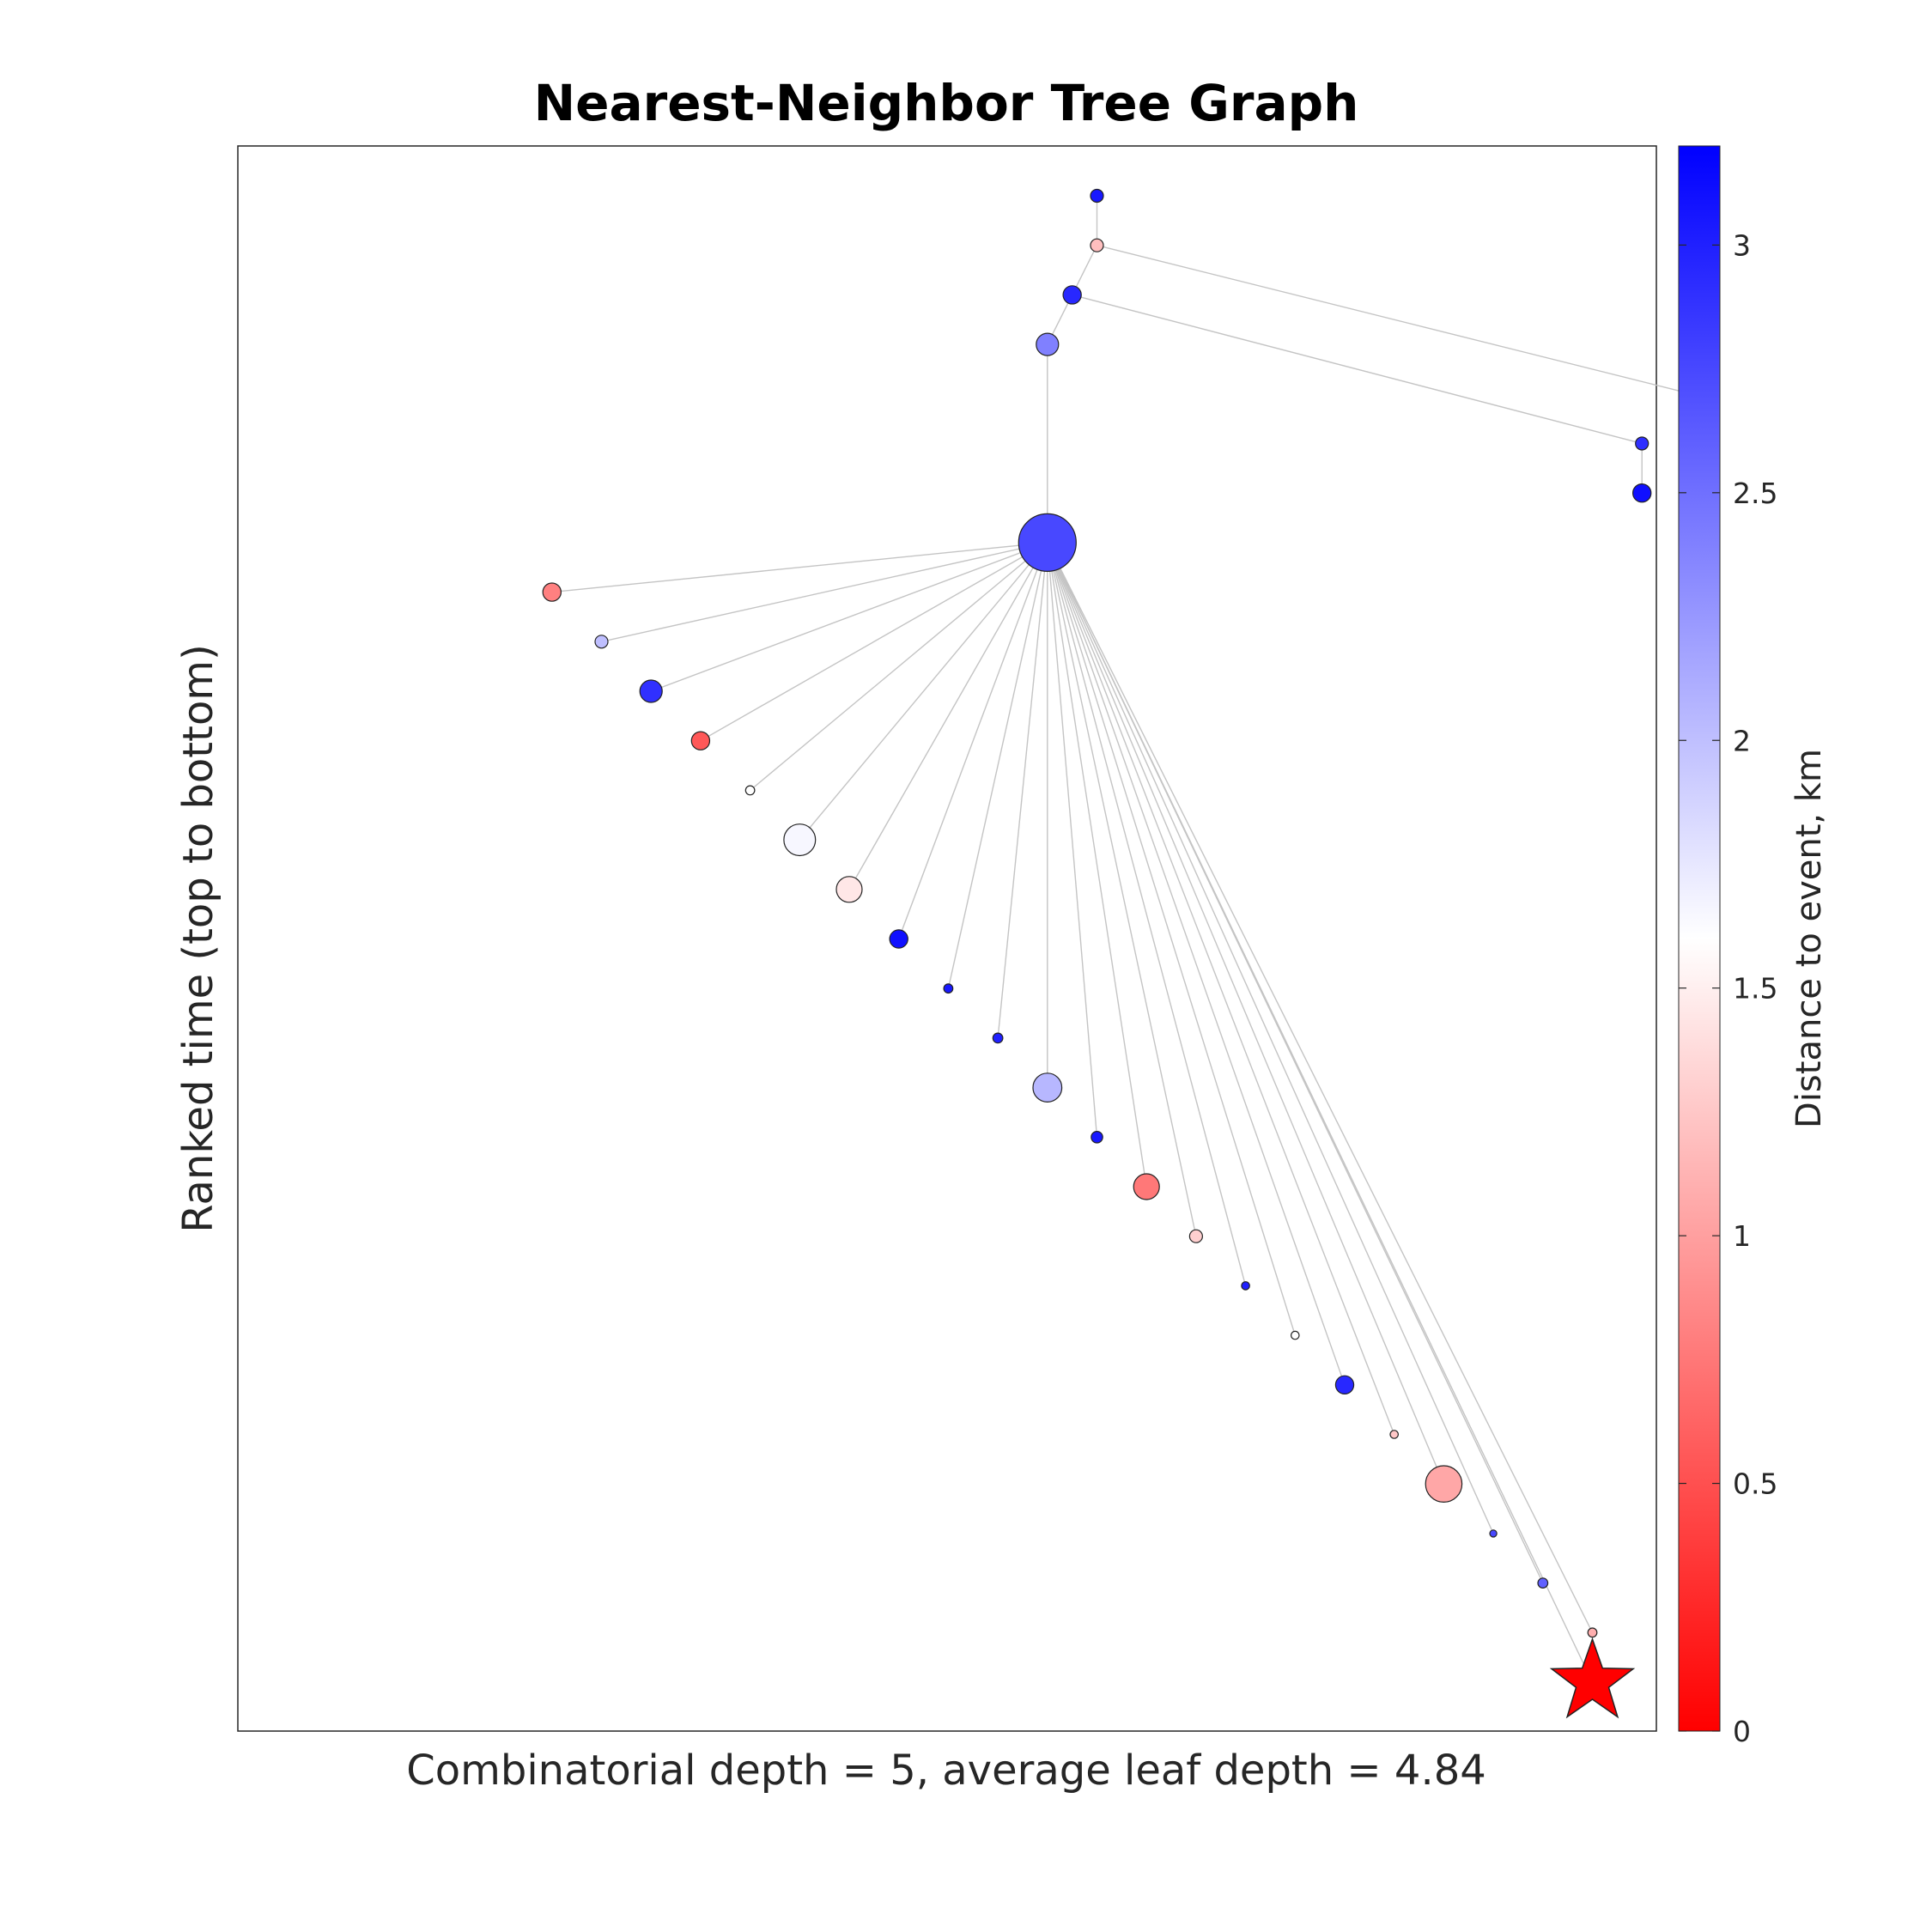 This screenshot has width=1932, height=1932. What do you see at coordinates (1742, 245) in the screenshot?
I see `colorbar-tick-label: 3` at bounding box center [1742, 245].